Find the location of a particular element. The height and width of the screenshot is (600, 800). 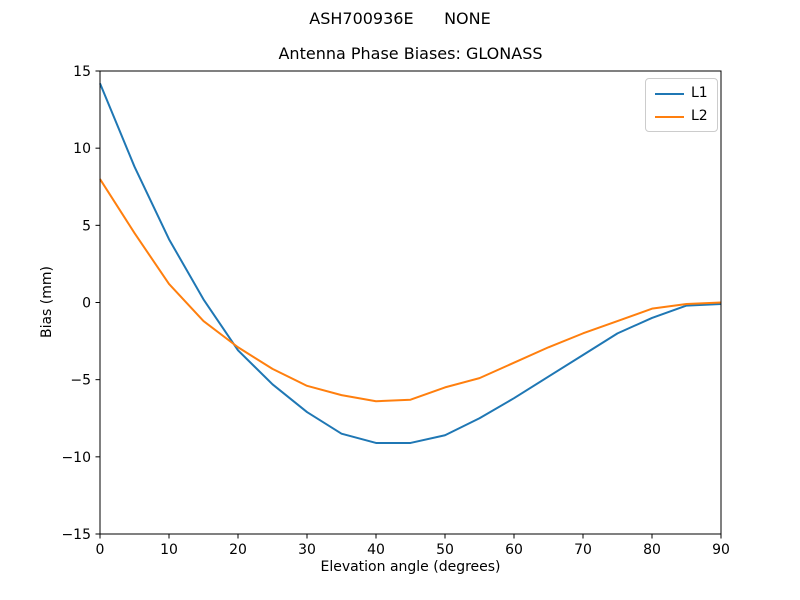

legend-item-L2: L2 is located at coordinates (681, 116).